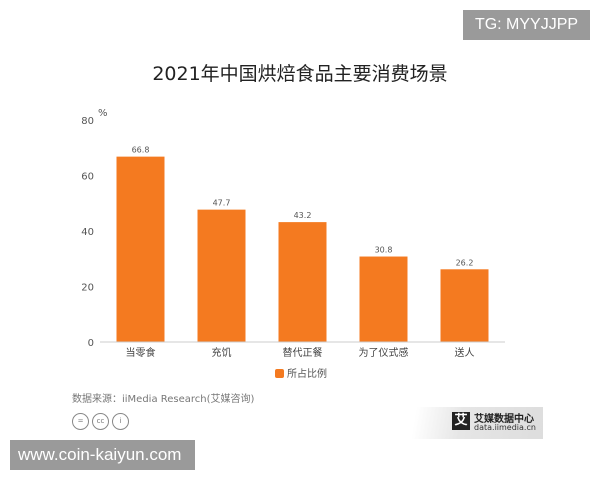 This screenshot has height=480, width=600. I want to click on iimedia-logo: 艾 艾媒数据中心 data.iimedia.cn, so click(451, 423).